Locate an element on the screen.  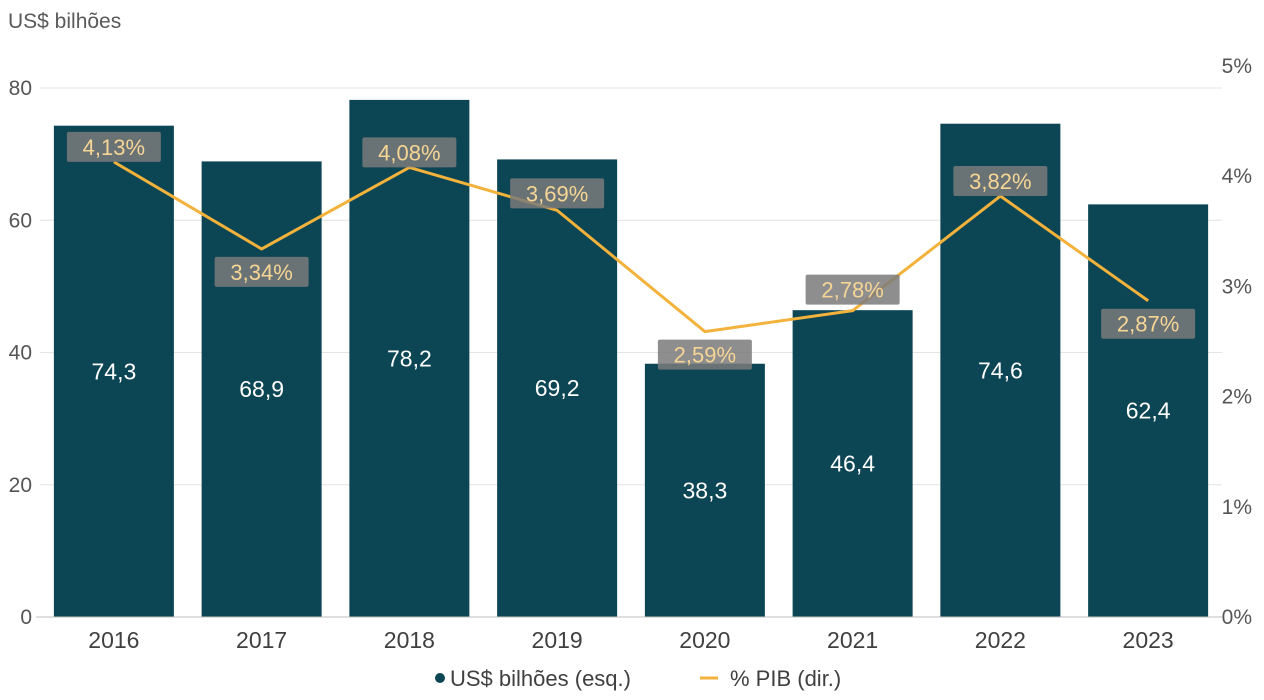
y-right-tick-label: 1% is located at coordinates (1237, 507).